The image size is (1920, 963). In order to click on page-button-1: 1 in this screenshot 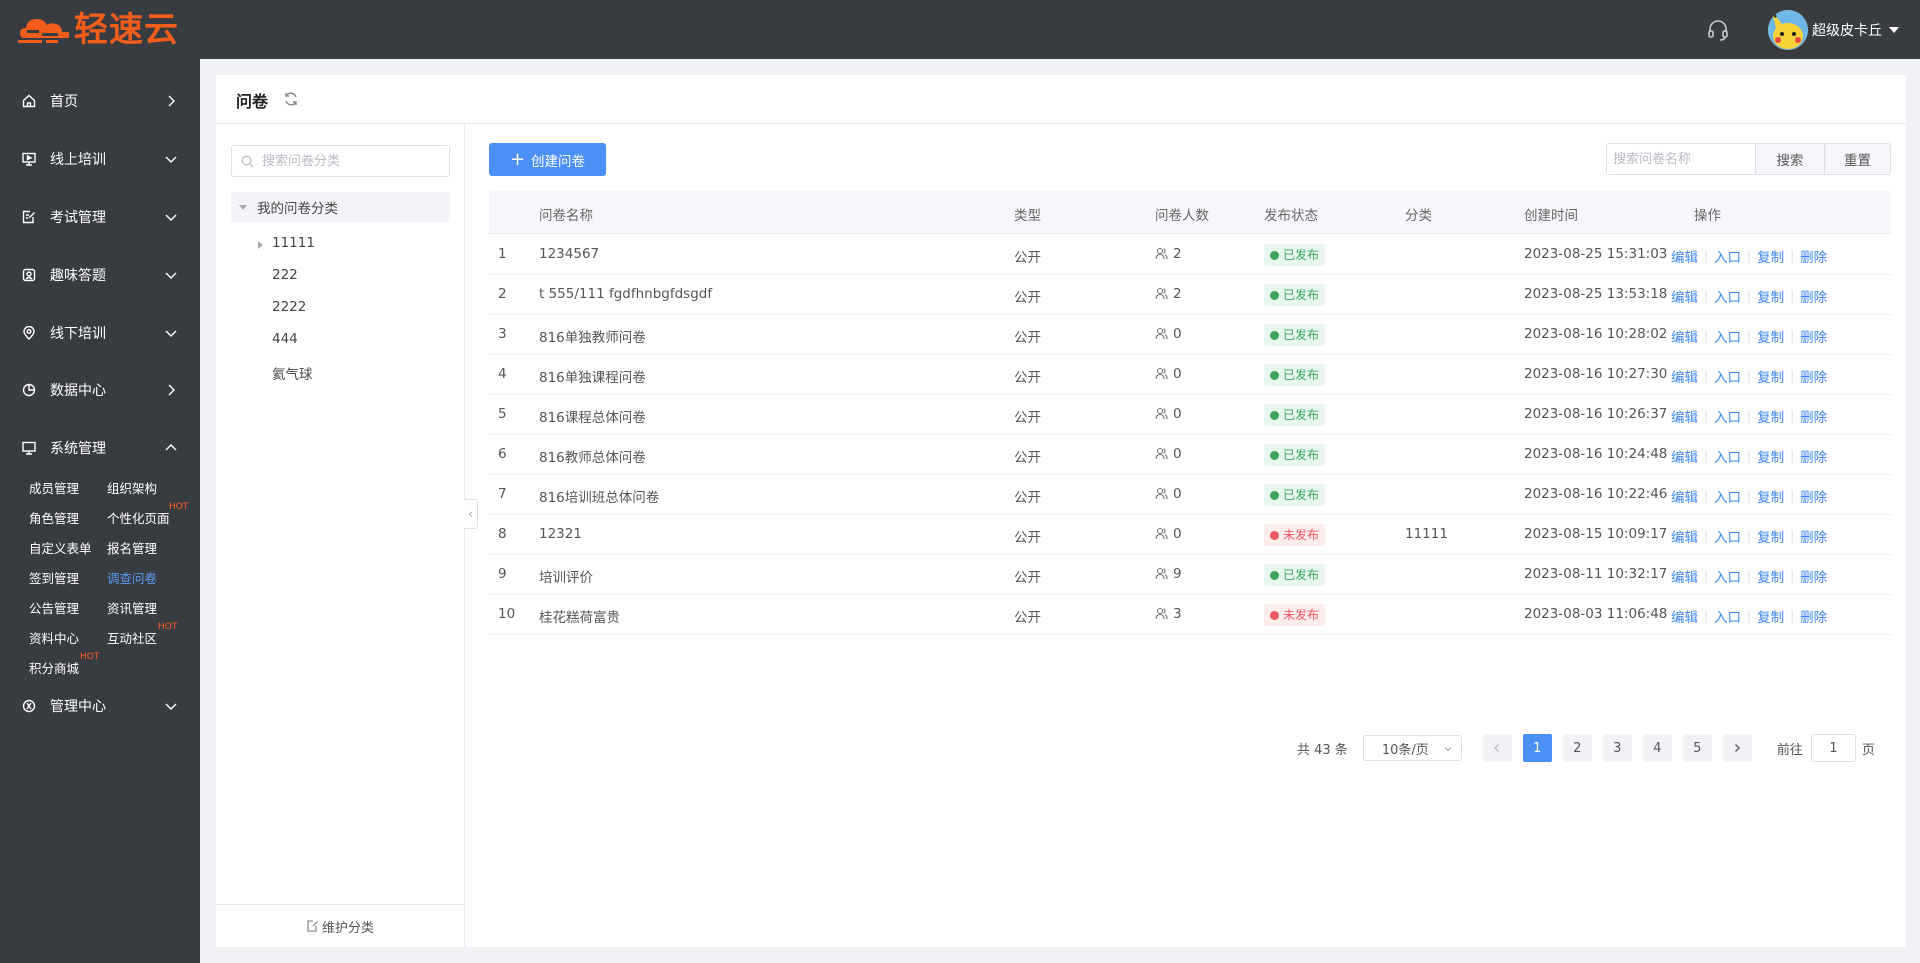, I will do `click(1537, 748)`.